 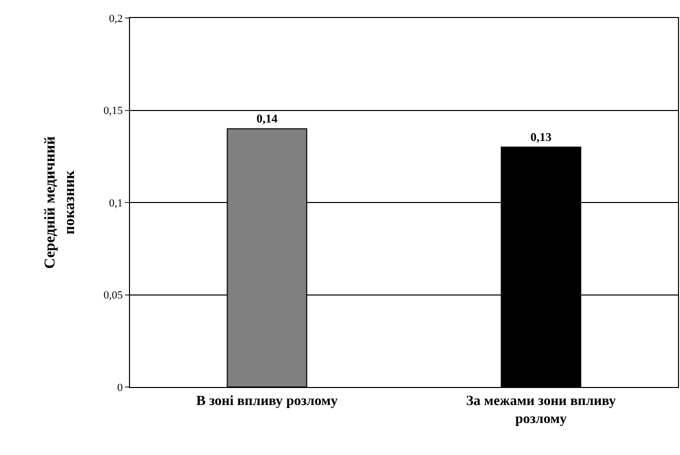 I want to click on y-tick-label: 0, so click(x=120, y=388).